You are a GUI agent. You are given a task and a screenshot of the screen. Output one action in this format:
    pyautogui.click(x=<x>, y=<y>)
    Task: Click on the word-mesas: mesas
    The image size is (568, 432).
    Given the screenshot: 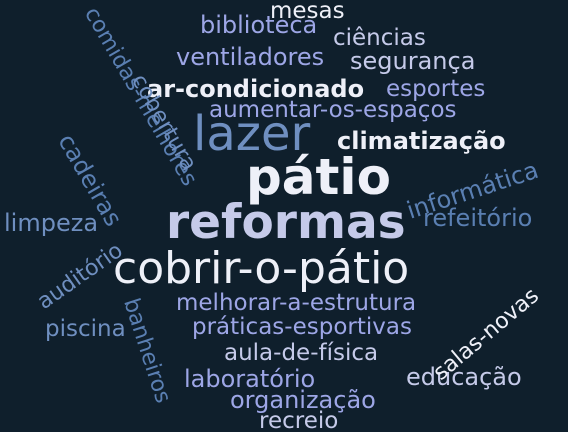 What is the action you would take?
    pyautogui.click(x=307, y=12)
    